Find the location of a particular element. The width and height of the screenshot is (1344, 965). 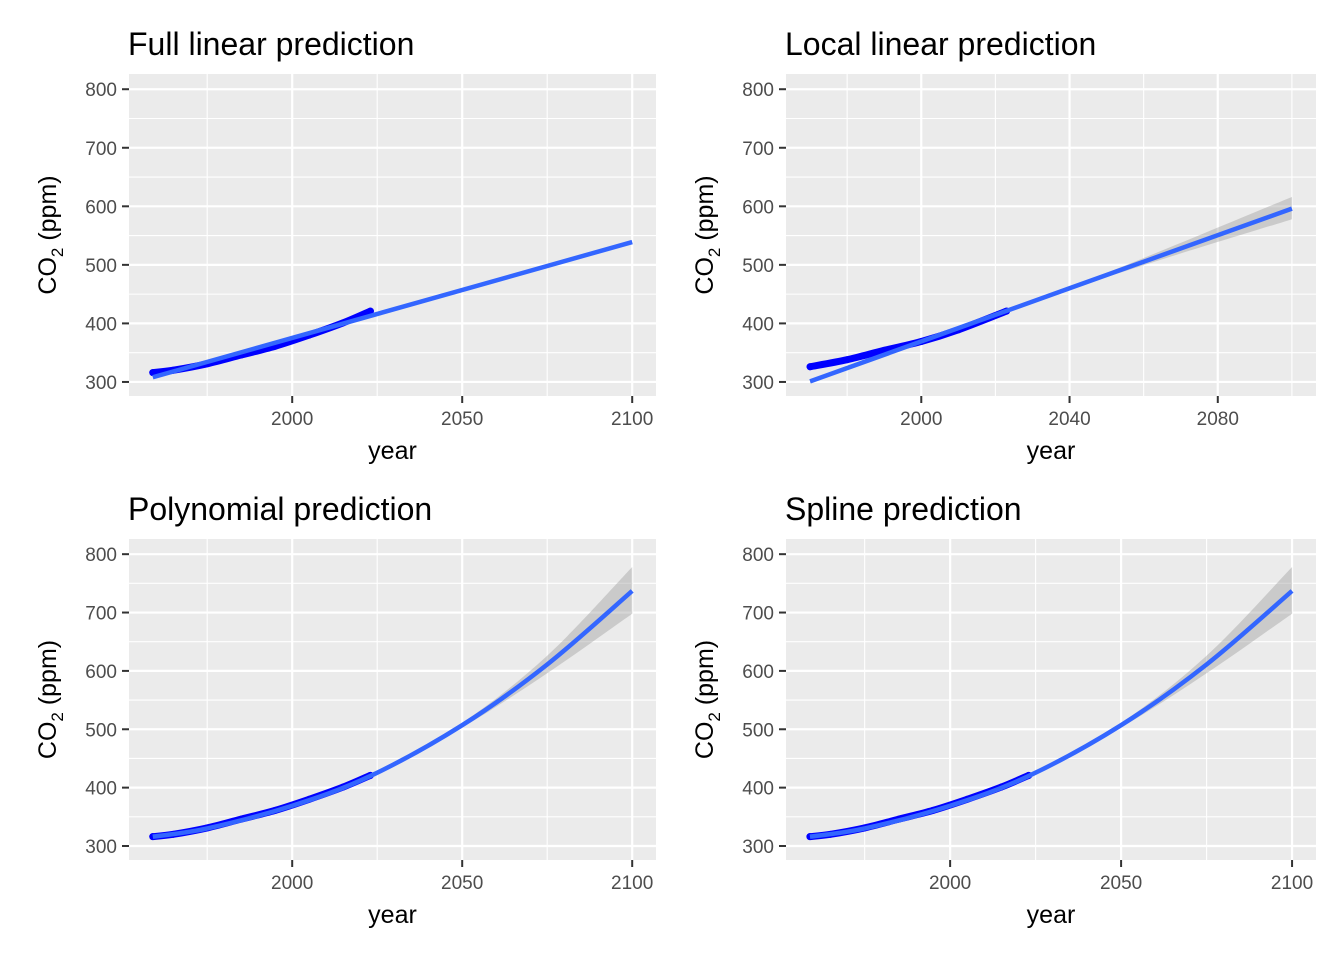

chart-title: Full linear prediction is located at coordinates (271, 44).